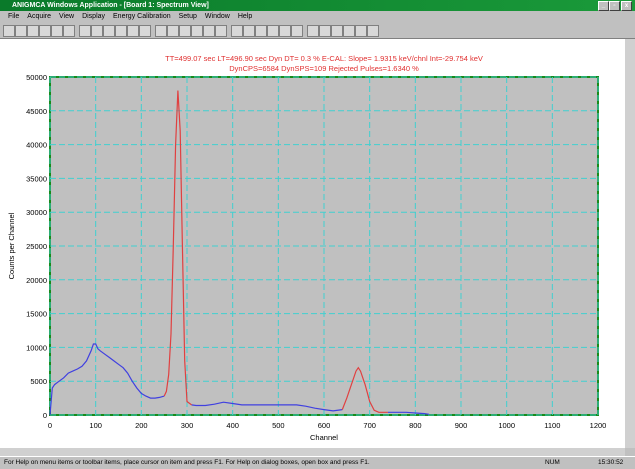 Image resolution: width=635 pixels, height=469 pixels. What do you see at coordinates (36, 178) in the screenshot?
I see `y-tick-label: 35000` at bounding box center [36, 178].